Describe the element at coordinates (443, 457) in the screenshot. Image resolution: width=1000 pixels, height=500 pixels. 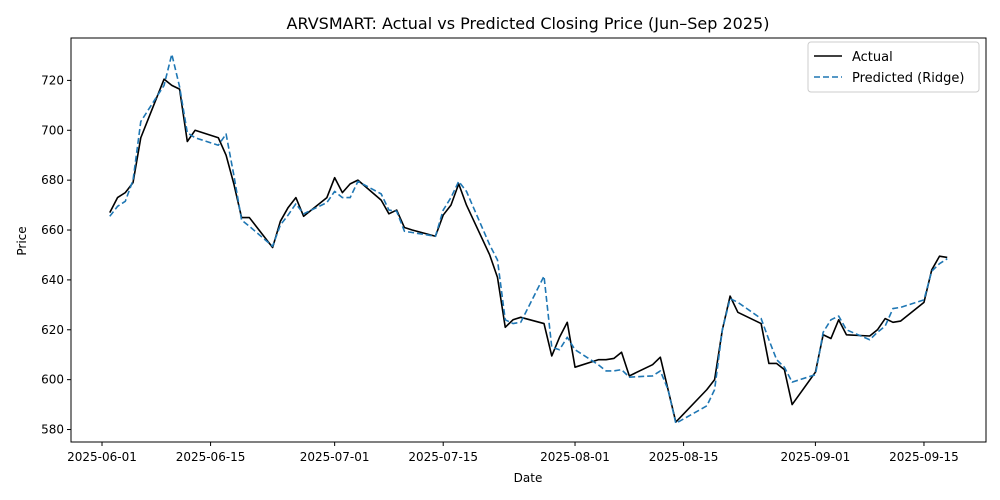
I see `x-tick-label: 2025-07-15` at that location.